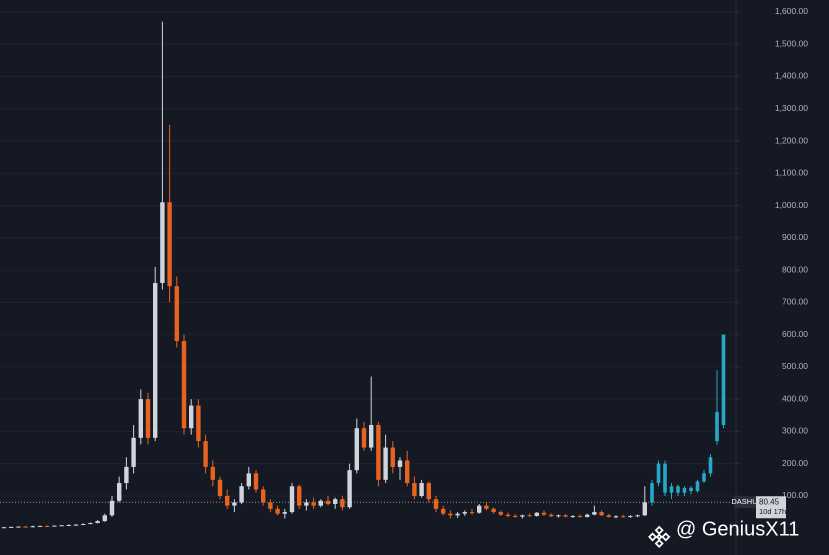  What do you see at coordinates (791, 108) in the screenshot?
I see `y-tick-label: 1,300.00` at bounding box center [791, 108].